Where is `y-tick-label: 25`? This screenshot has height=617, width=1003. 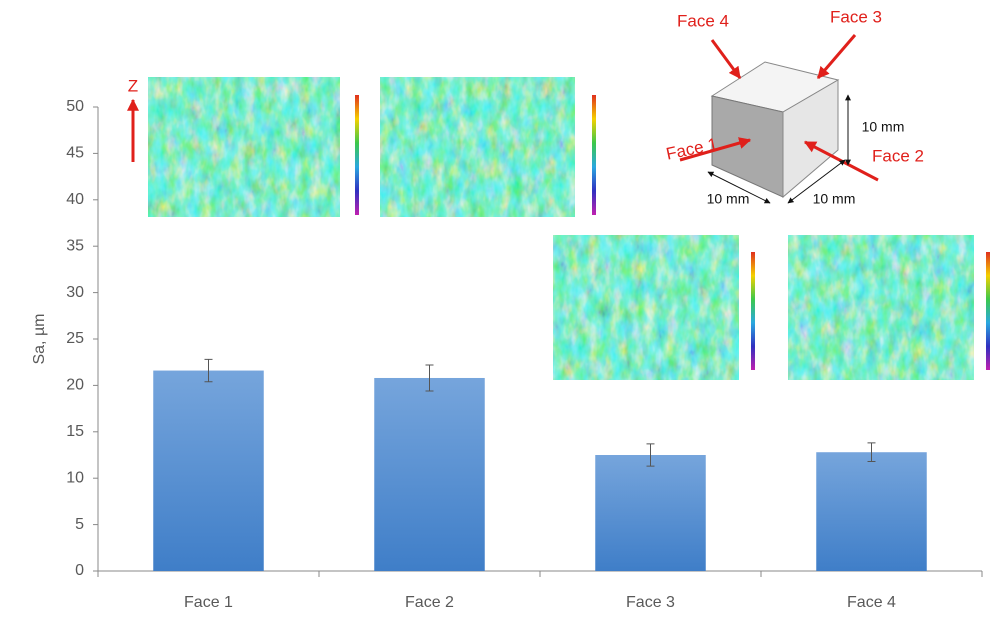 y-tick-label: 25 is located at coordinates (75, 338).